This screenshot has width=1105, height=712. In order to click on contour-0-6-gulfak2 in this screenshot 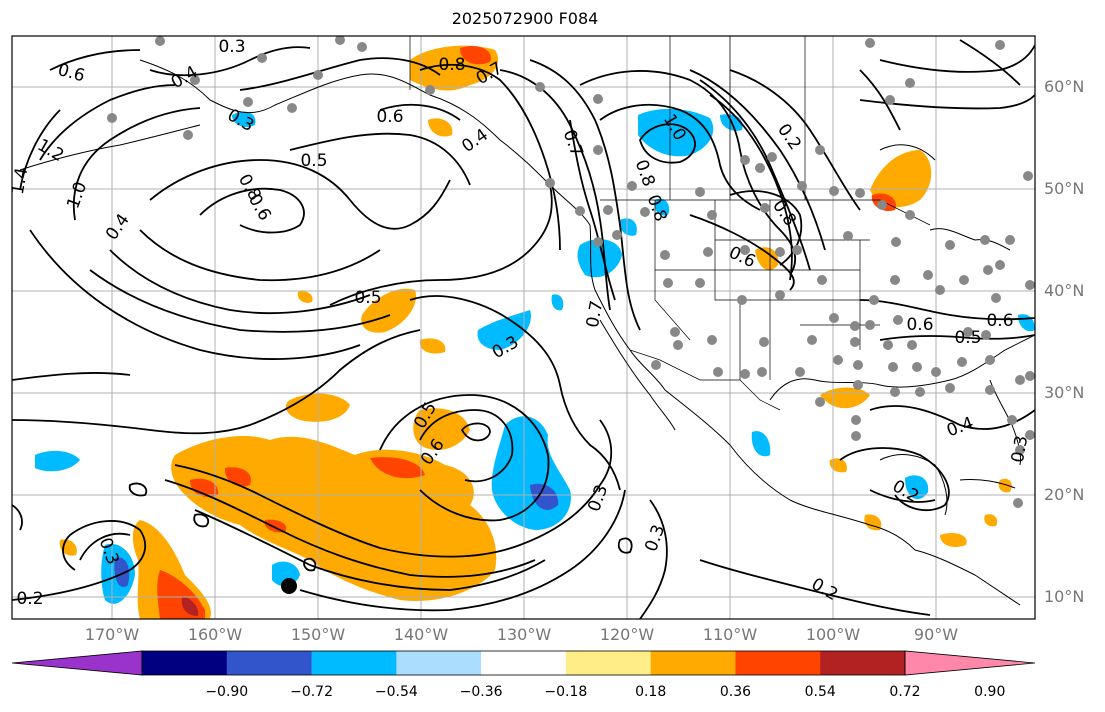, I will do `click(420, 112)`.